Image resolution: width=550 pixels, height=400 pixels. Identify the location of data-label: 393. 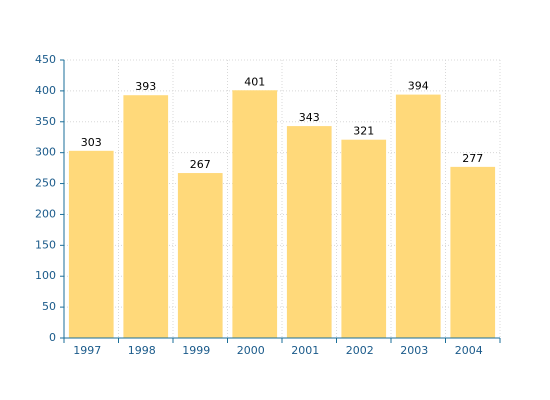
(145, 86).